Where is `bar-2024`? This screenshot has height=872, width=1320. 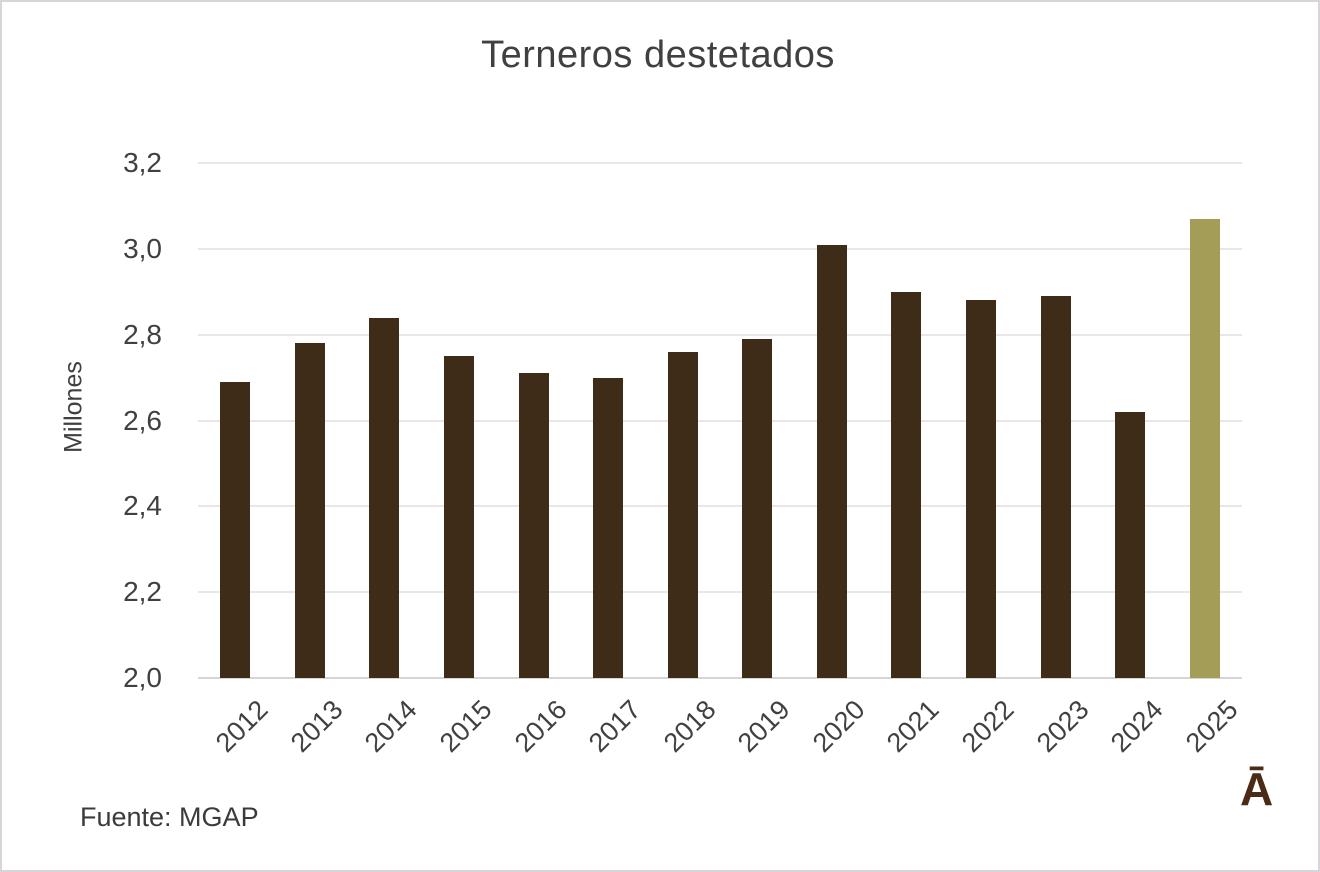
bar-2024 is located at coordinates (1130, 544).